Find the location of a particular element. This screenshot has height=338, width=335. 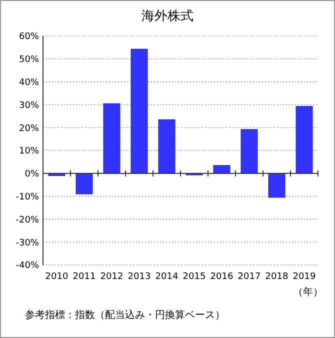

y-tick-label: 40% is located at coordinates (29, 83).